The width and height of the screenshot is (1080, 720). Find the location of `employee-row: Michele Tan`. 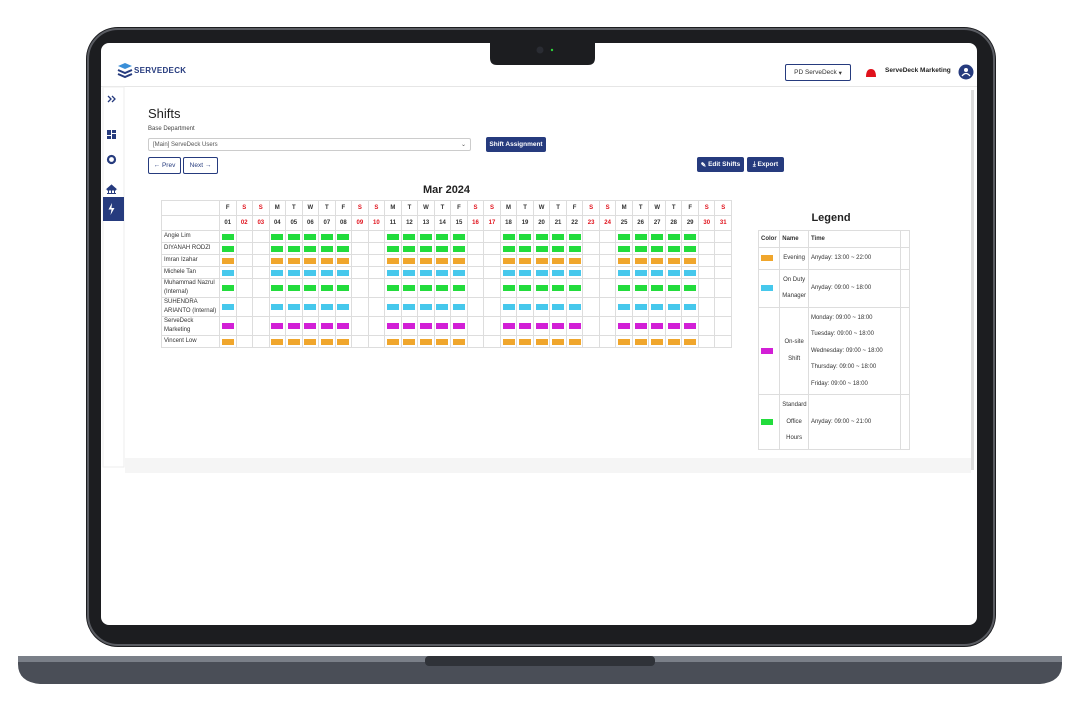

employee-row: Michele Tan is located at coordinates (446, 272).